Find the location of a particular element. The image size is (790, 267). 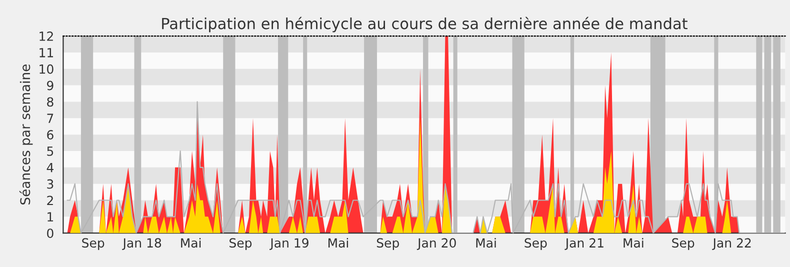

x-tick-label: Jan 19 is located at coordinates (289, 244).